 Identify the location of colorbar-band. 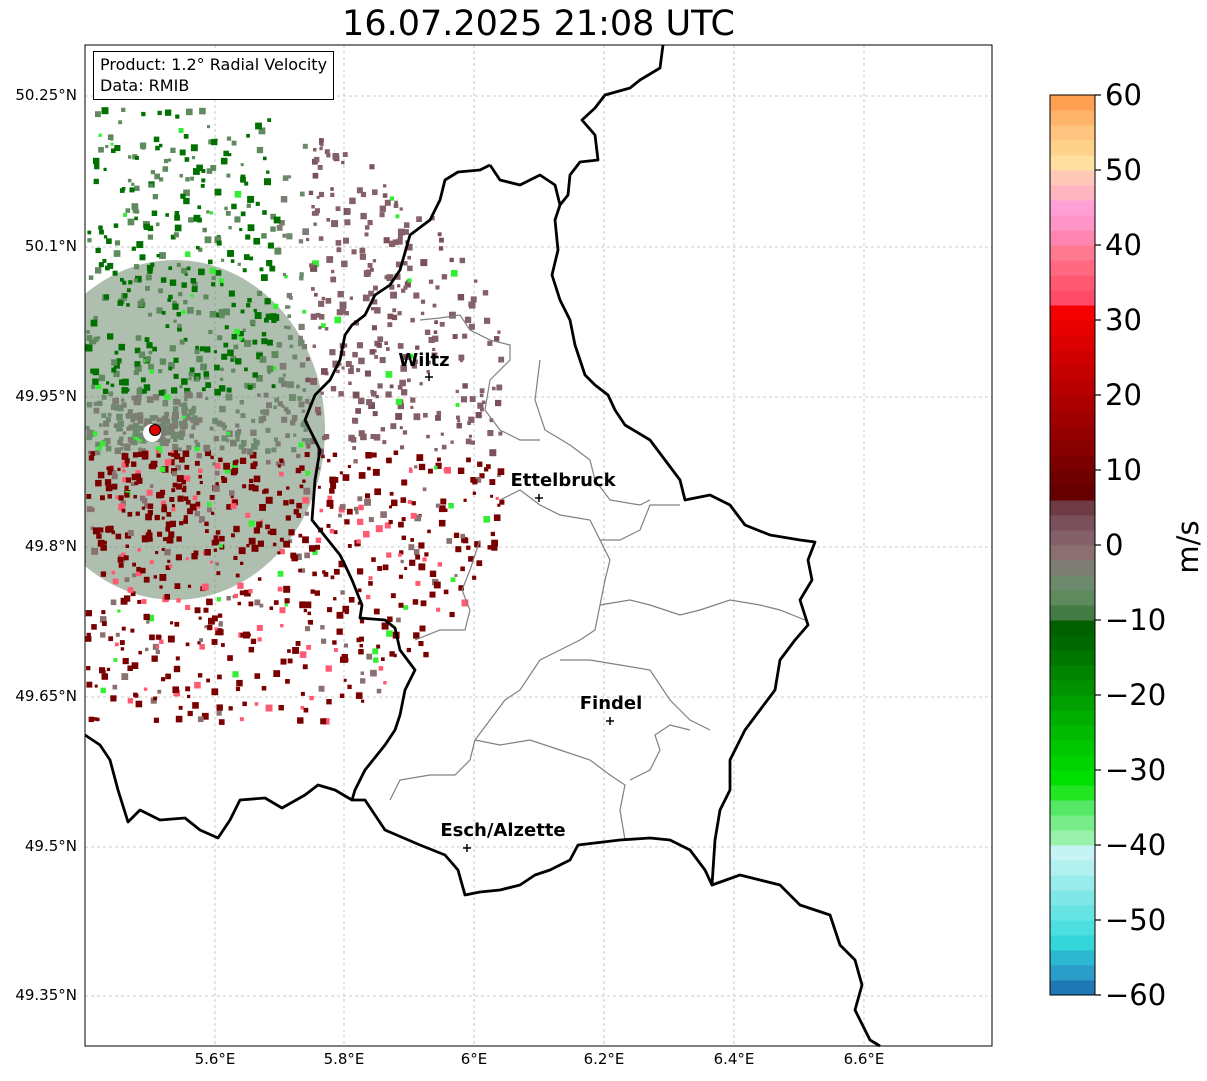
(1072, 283).